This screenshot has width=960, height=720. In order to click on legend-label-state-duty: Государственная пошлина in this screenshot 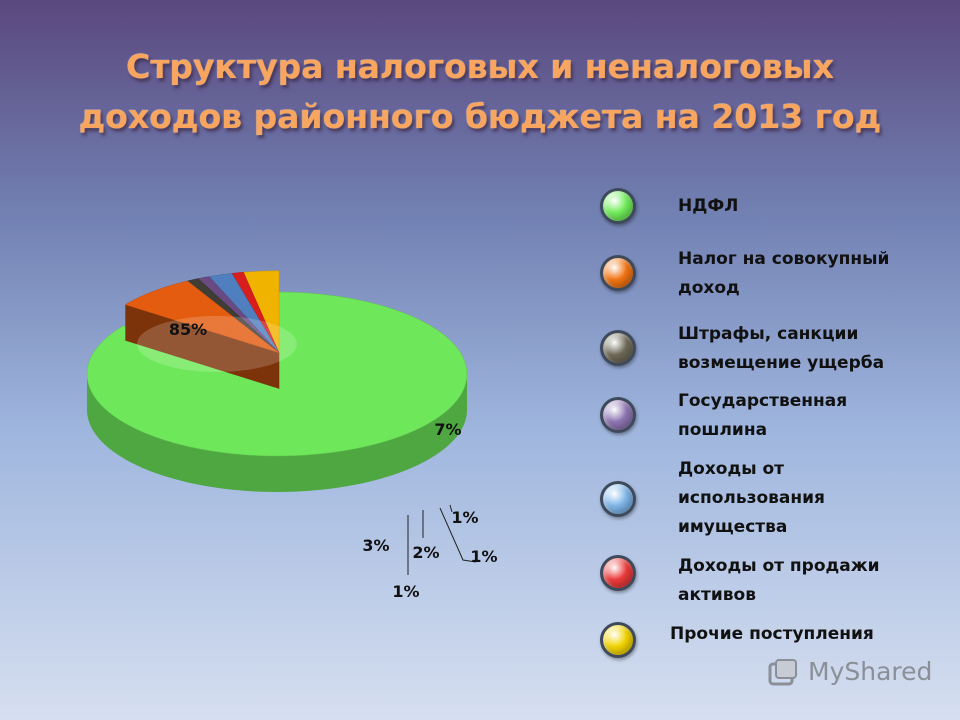, I will do `click(763, 415)`.